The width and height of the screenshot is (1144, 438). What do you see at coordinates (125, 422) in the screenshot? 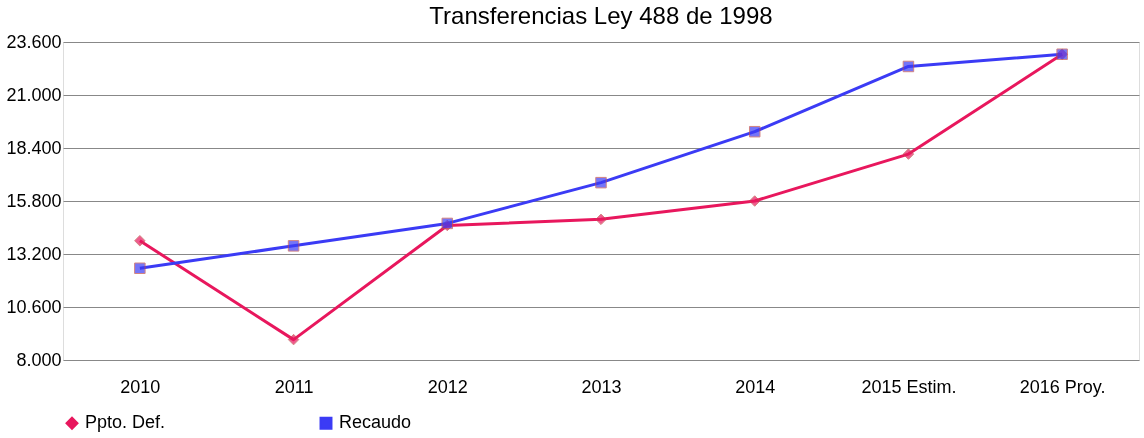
I see `legend-label: Ppto. Def.` at bounding box center [125, 422].